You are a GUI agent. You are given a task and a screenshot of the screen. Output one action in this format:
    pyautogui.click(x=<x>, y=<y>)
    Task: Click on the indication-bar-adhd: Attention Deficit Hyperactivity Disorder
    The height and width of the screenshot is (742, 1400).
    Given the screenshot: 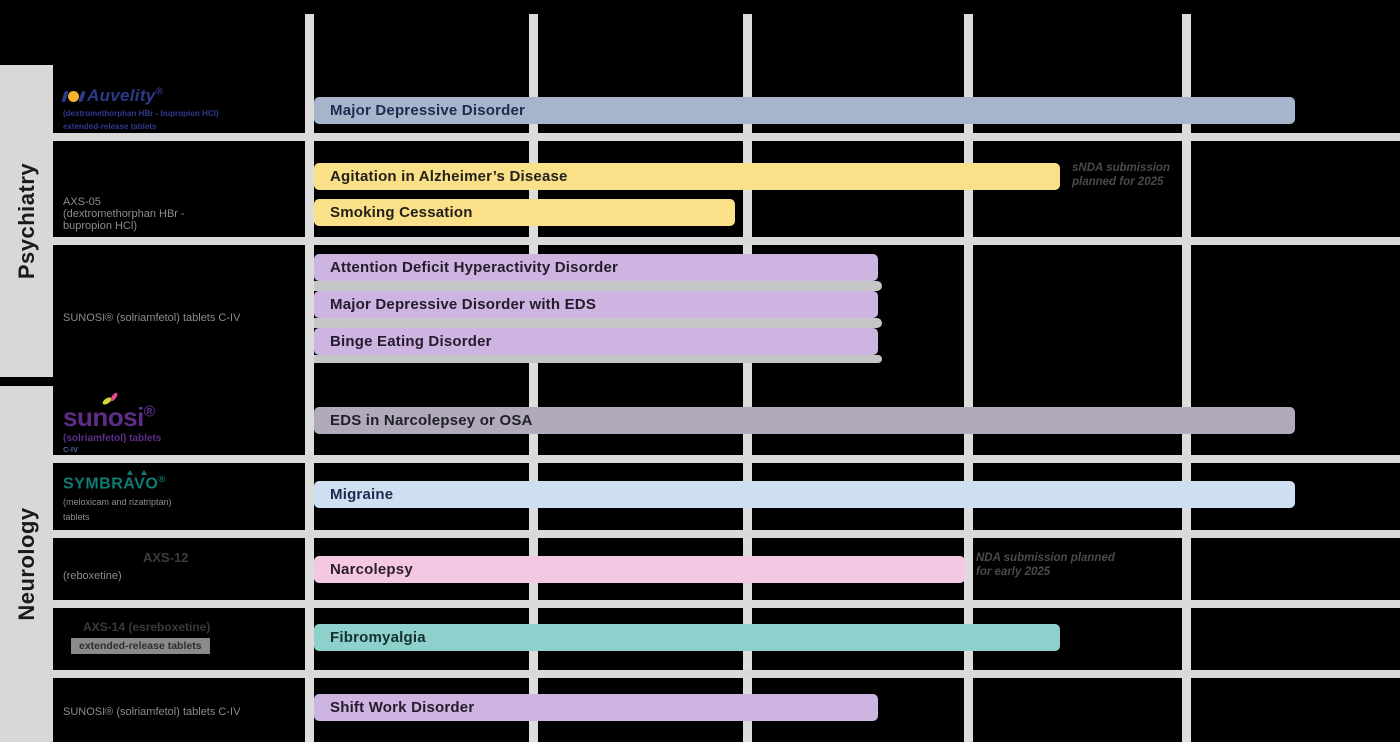 What is the action you would take?
    pyautogui.click(x=596, y=267)
    